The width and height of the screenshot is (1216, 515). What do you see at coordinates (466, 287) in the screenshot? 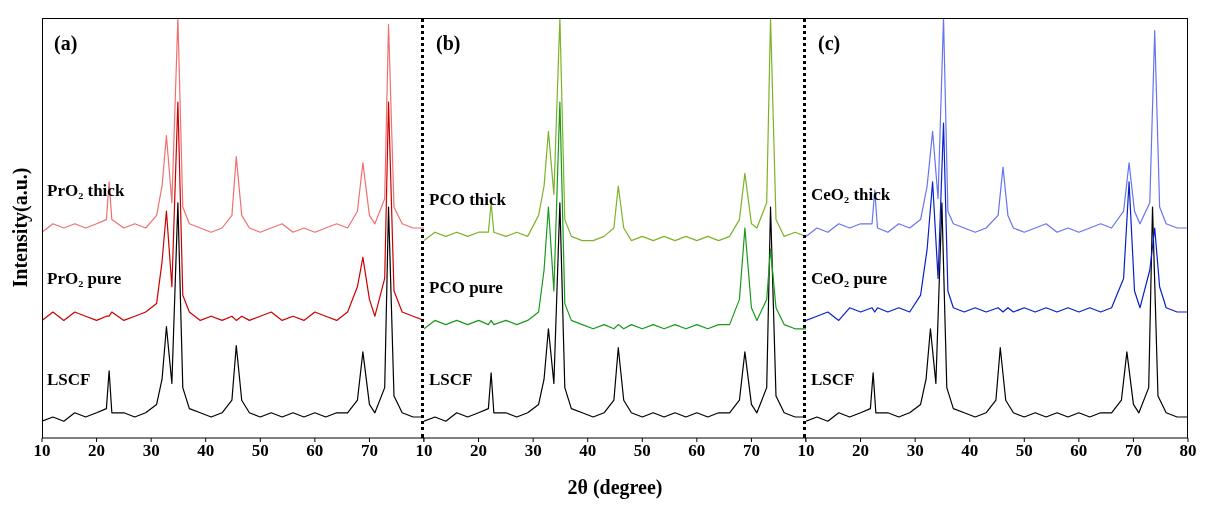
I see `series-label: PCO pure` at bounding box center [466, 287].